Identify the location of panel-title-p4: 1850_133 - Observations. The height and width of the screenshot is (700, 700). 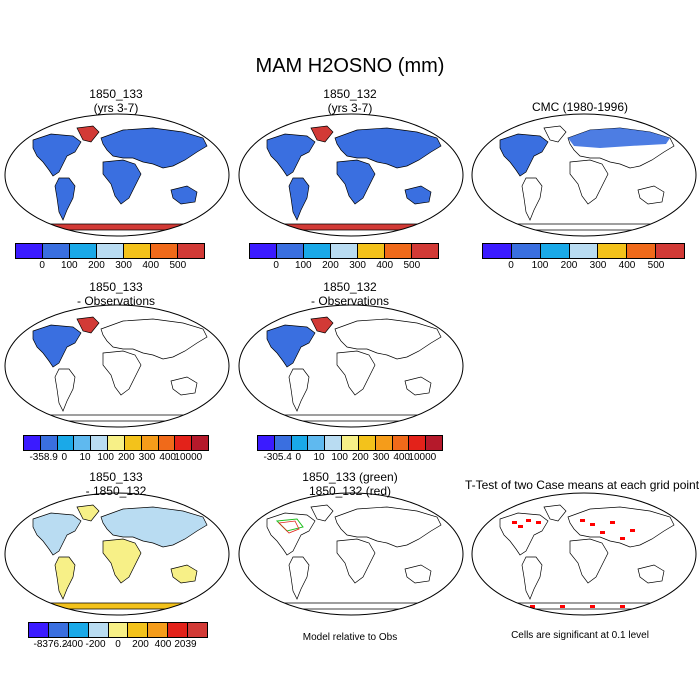
(116, 294).